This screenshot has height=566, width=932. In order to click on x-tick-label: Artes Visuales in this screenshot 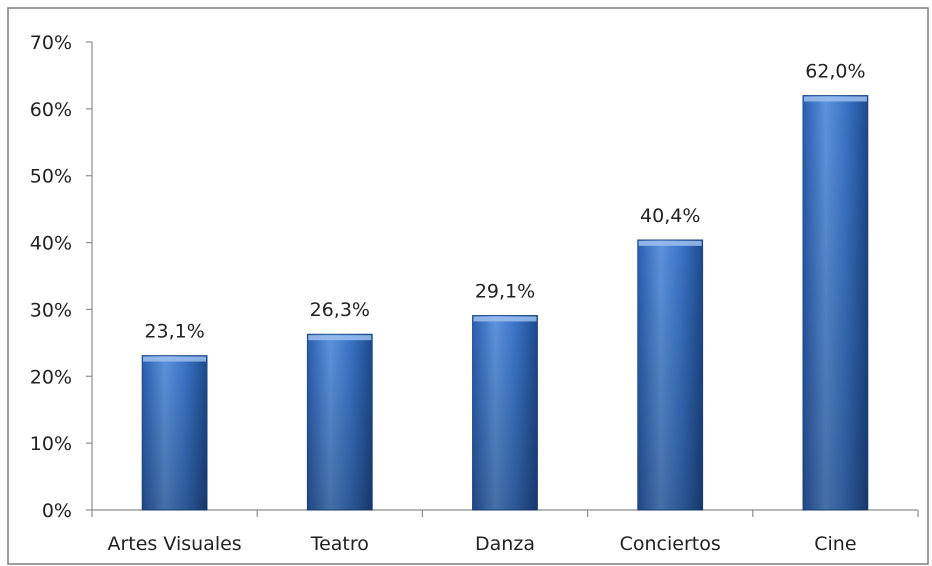, I will do `click(174, 544)`.